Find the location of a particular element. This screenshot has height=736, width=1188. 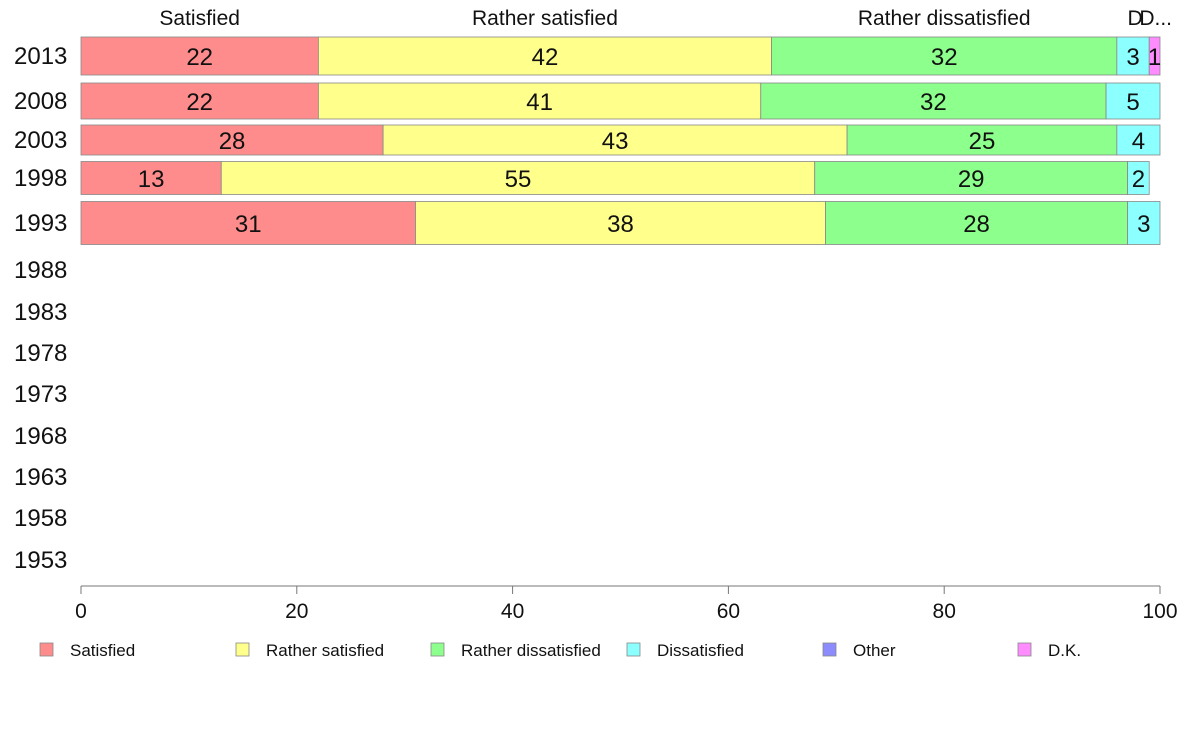

legend-label-other: Other is located at coordinates (874, 650).